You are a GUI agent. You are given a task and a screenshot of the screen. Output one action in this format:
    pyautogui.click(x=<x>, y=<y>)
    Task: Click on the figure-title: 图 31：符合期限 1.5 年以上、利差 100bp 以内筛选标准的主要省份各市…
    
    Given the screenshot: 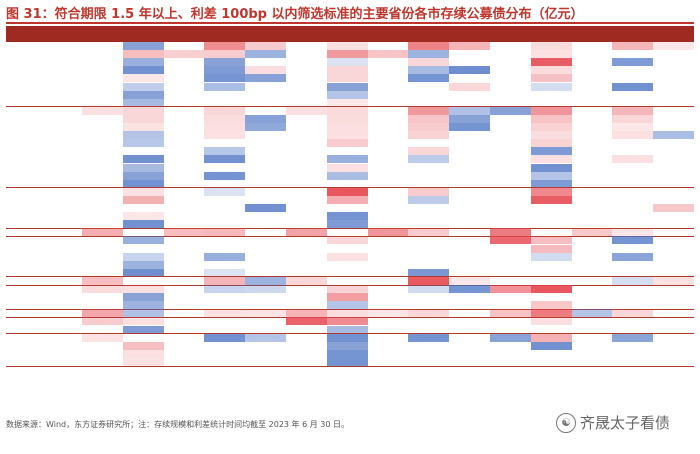 What is the action you would take?
    pyautogui.click(x=295, y=14)
    